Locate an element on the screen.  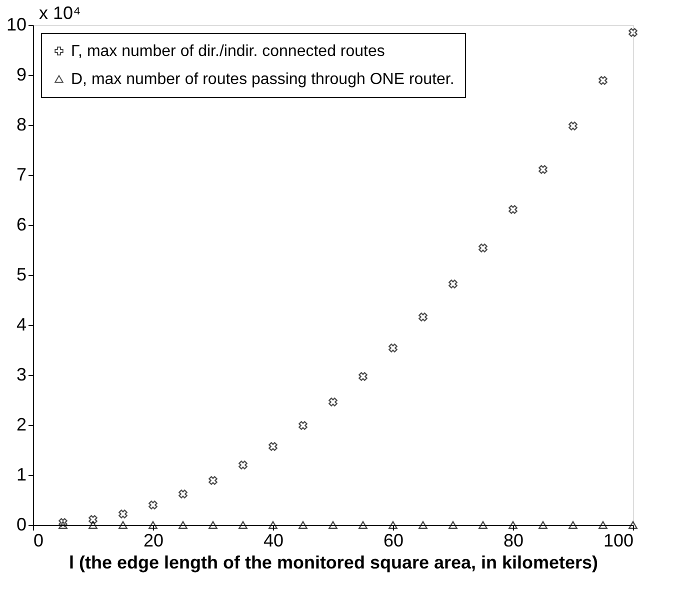
text: x 10⁴ is located at coordinates (60, 13).